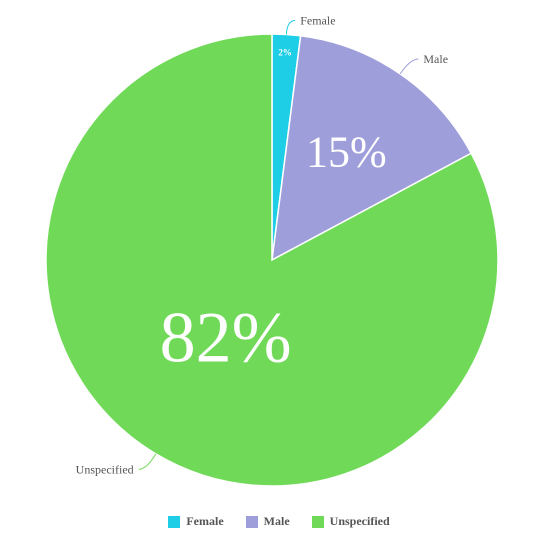  What do you see at coordinates (174, 521) in the screenshot?
I see `legend-swatch-female` at bounding box center [174, 521].